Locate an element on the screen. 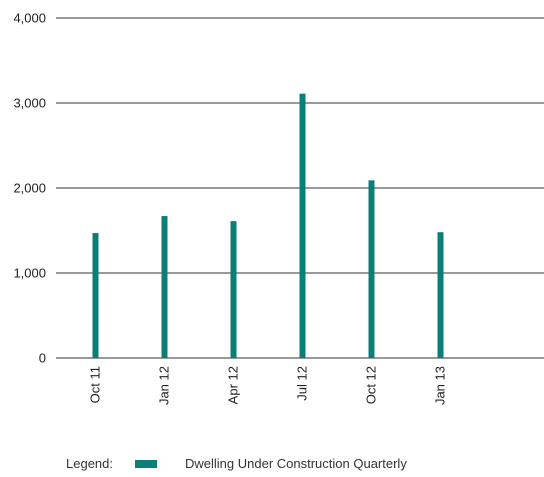  y-tick-label: 4,000 is located at coordinates (29, 18).